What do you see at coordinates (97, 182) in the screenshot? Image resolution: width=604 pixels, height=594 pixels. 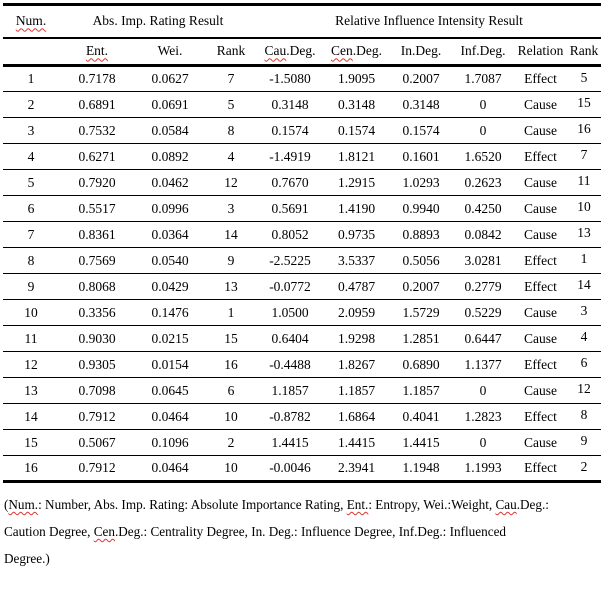 I see `table-cell: 0.7920` at bounding box center [97, 182].